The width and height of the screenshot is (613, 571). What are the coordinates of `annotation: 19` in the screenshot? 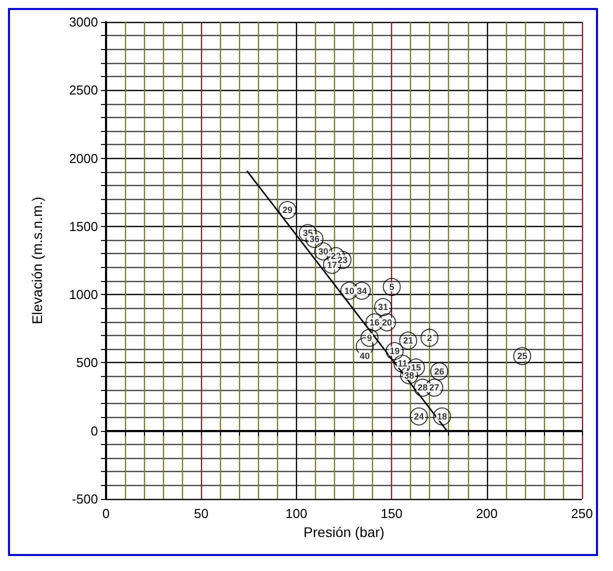 It's located at (395, 351).